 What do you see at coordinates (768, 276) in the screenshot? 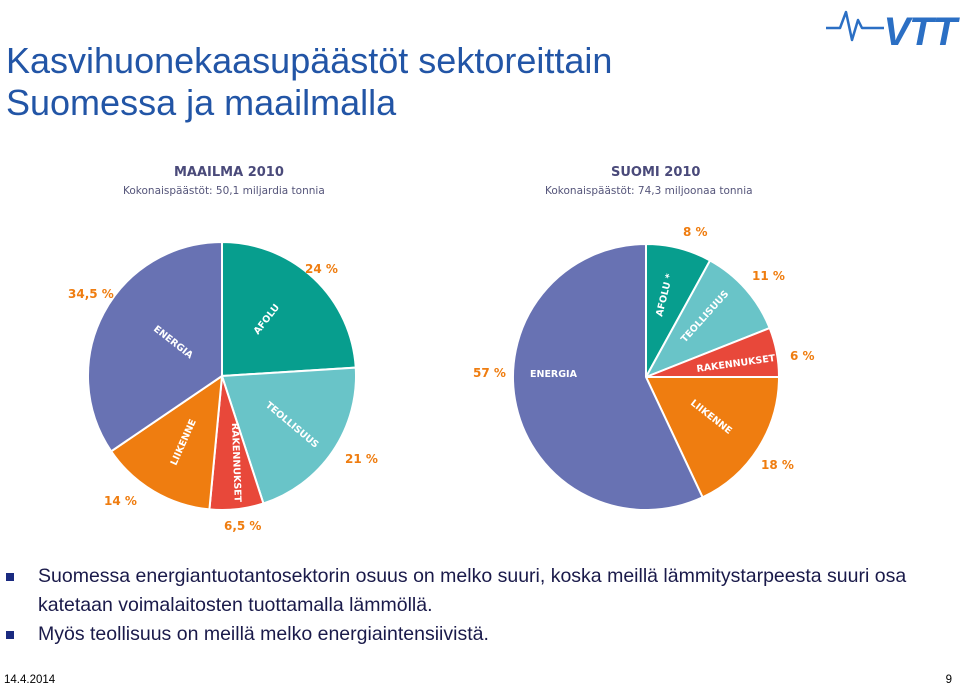
I see `value-label-teollisuus: 11 %` at bounding box center [768, 276].